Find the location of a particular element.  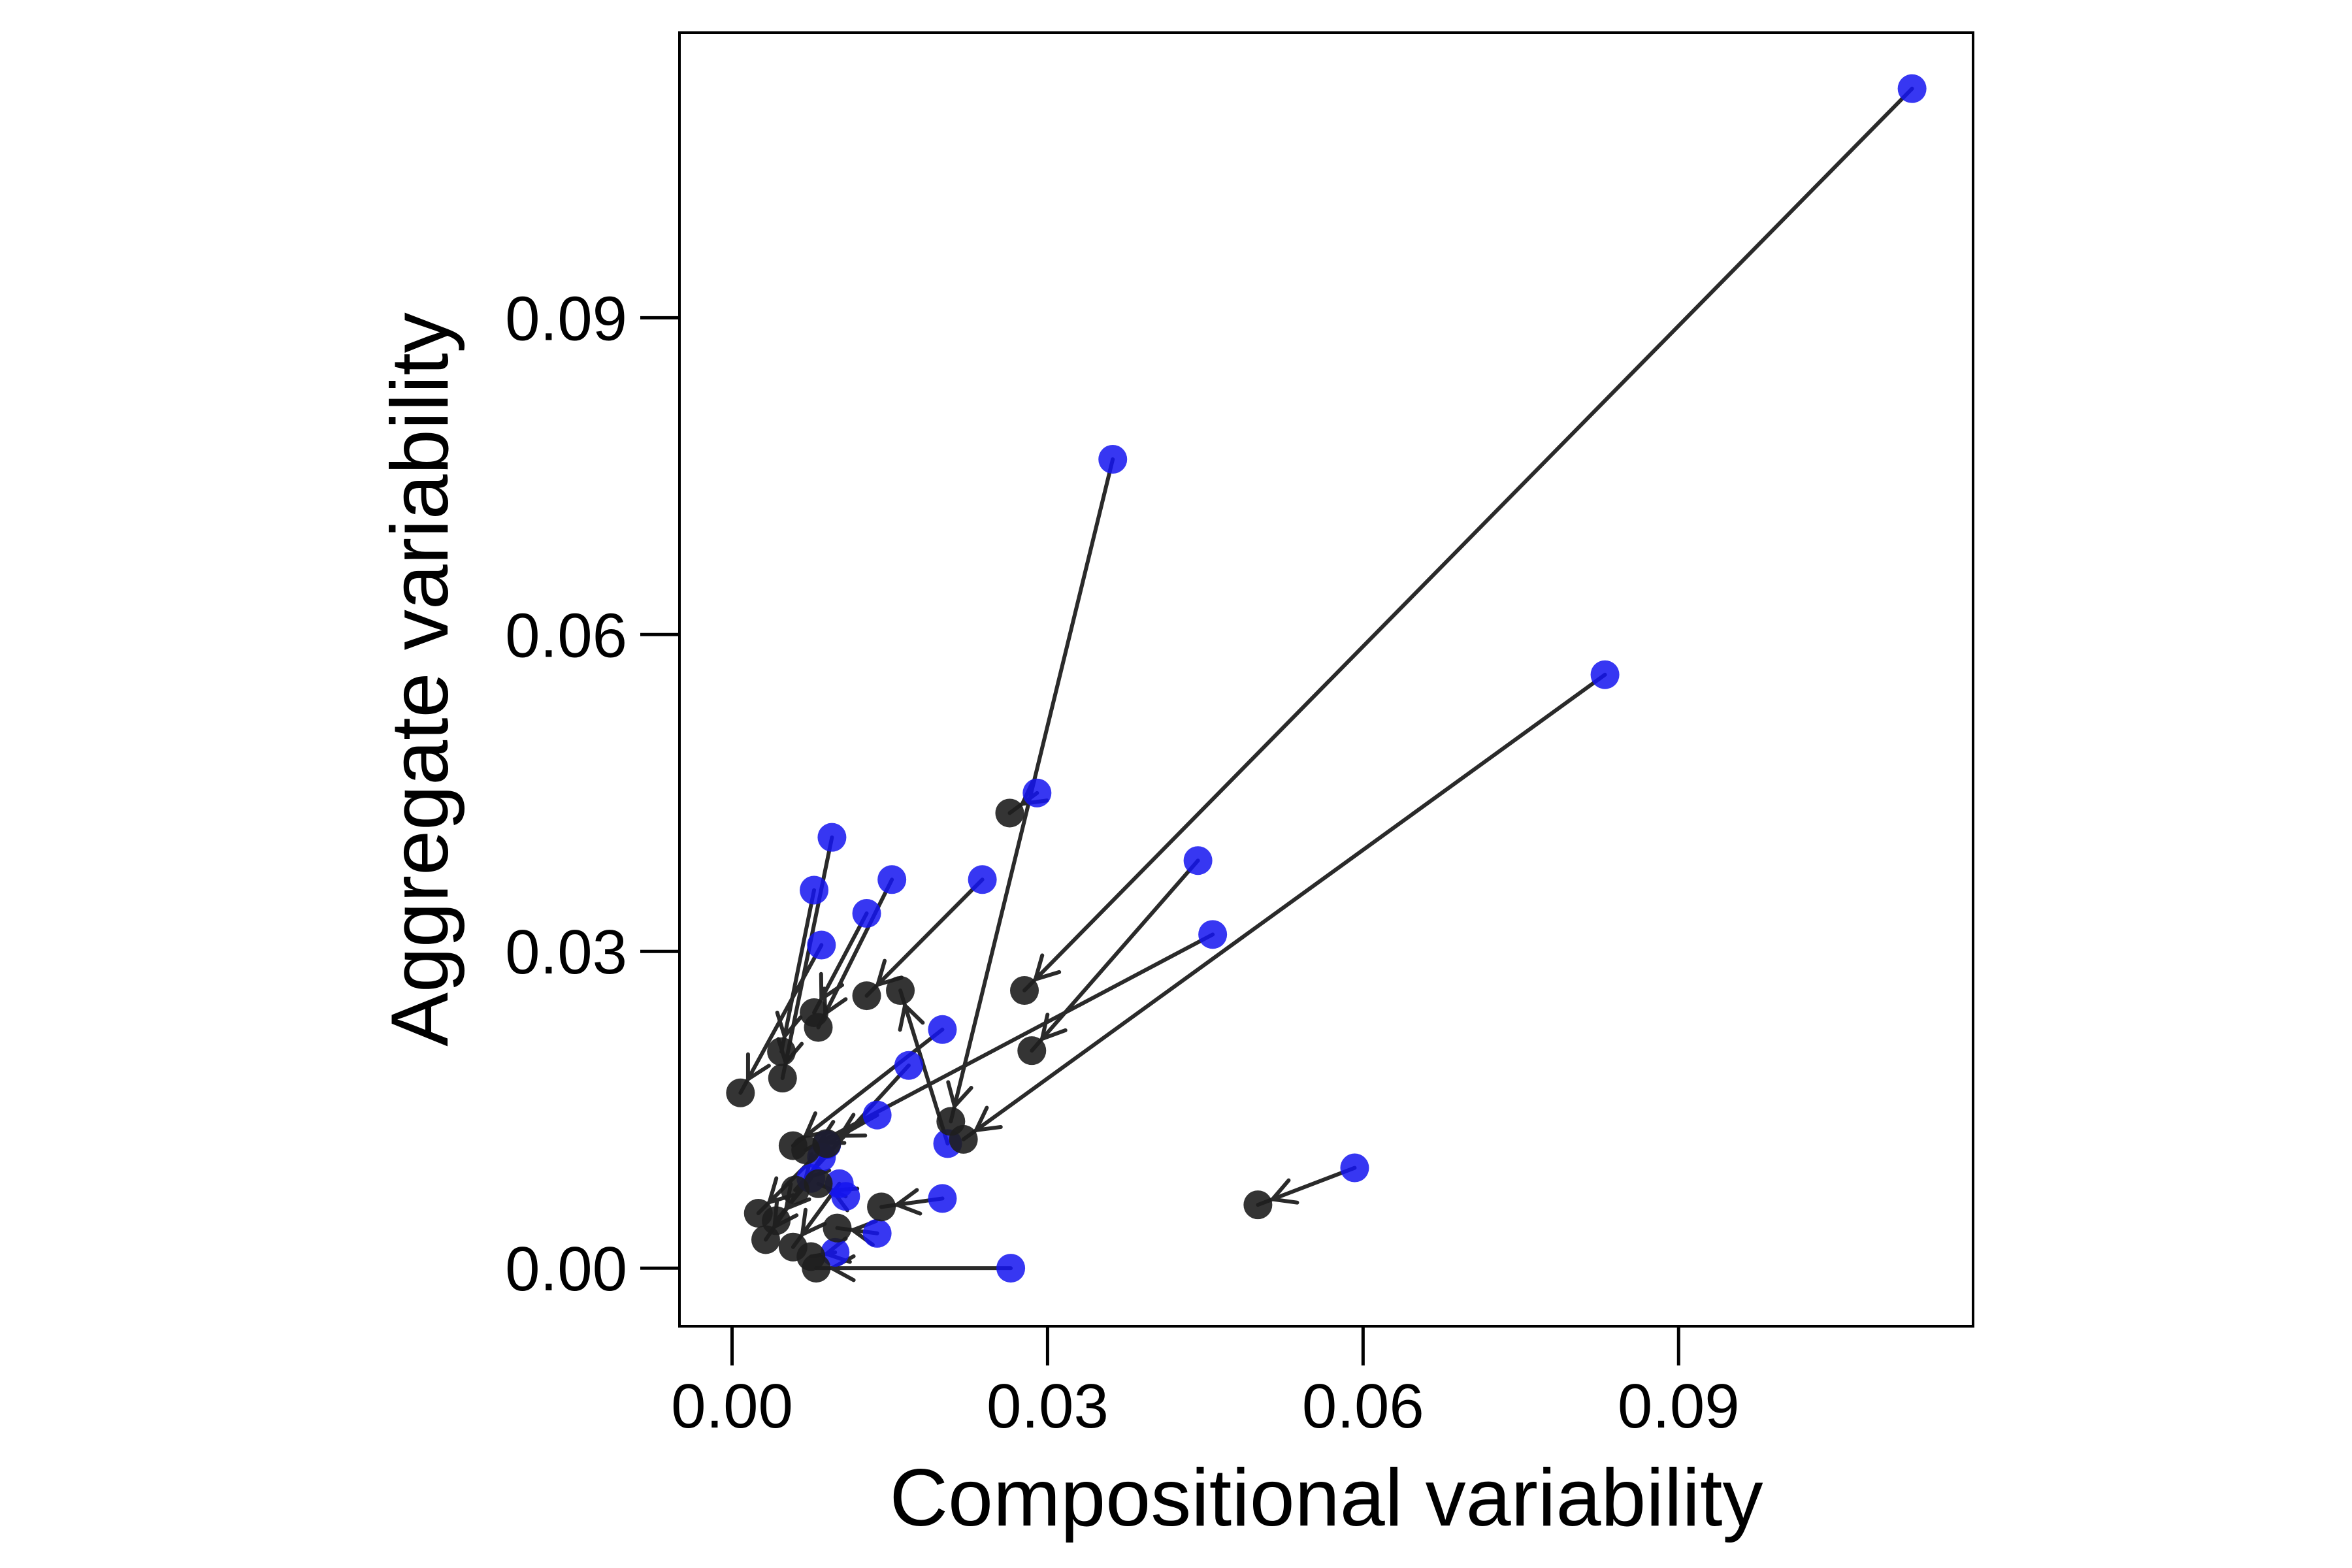

x-tick-label: 0.00 is located at coordinates (732, 1406).